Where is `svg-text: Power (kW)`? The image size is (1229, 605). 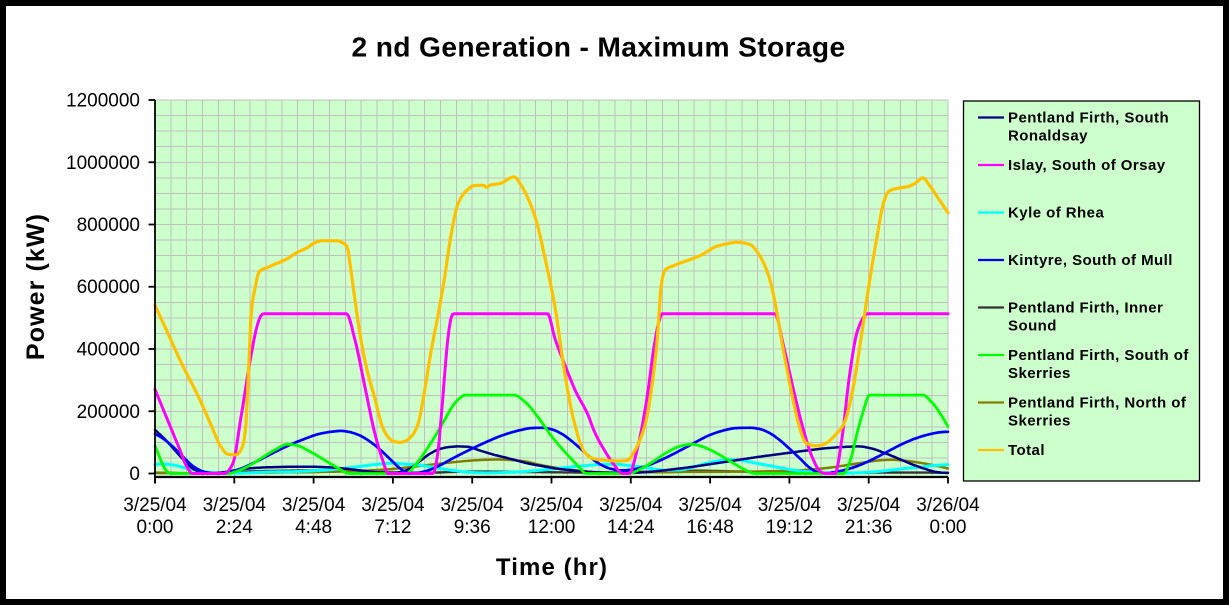
svg-text: Power (kW) is located at coordinates (36, 286).